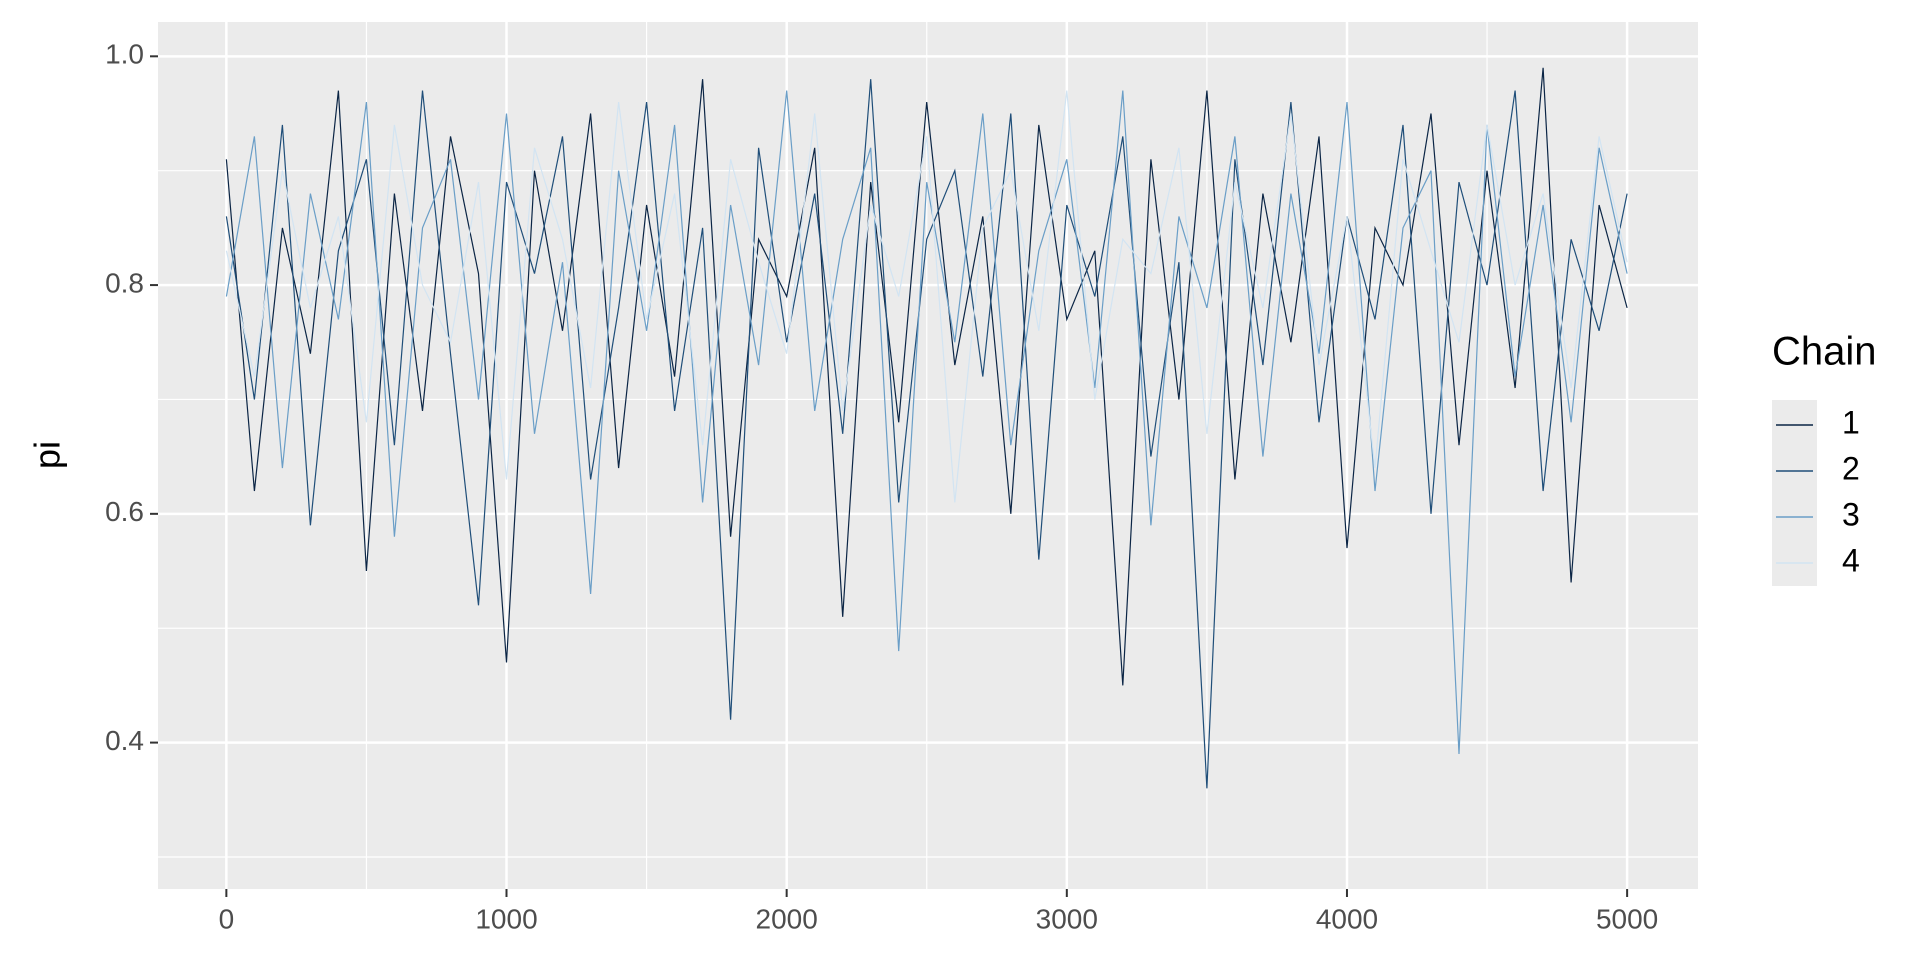 The image size is (1920, 960). Describe the element at coordinates (227, 918) in the screenshot. I see `x-tick-label: 0` at that location.